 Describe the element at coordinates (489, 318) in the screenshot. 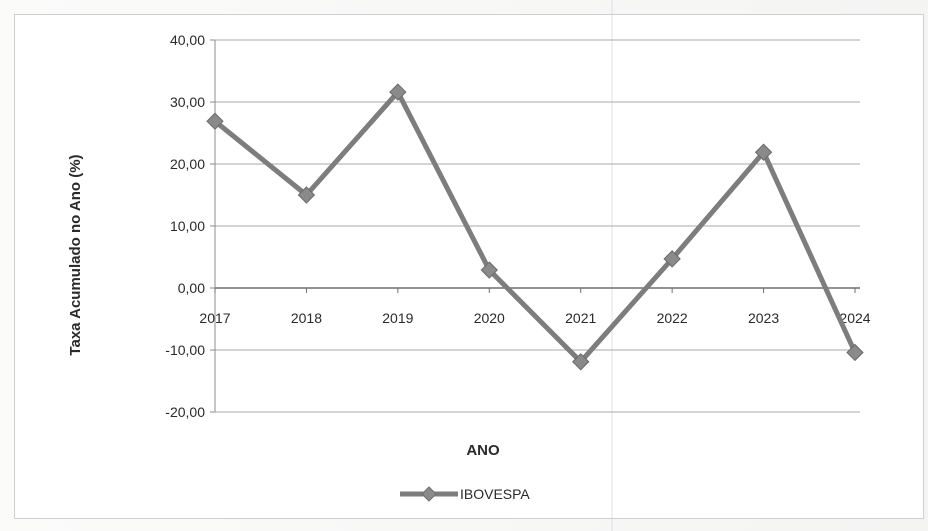

I see `x-tick-label: 2020` at that location.